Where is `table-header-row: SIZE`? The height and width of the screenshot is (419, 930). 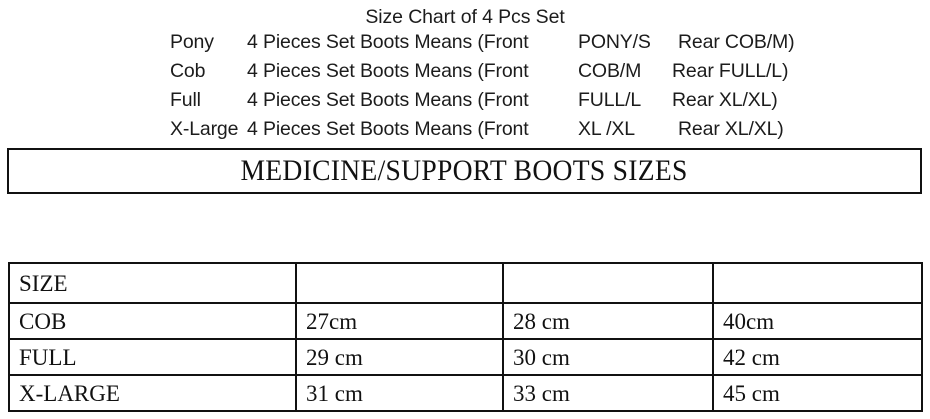
table-header-row: SIZE is located at coordinates (465, 283).